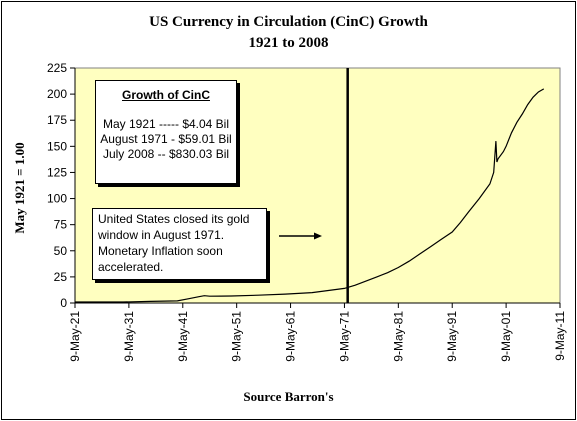 The width and height of the screenshot is (577, 421). Describe the element at coordinates (166, 154) in the screenshot. I see `legend-line-2008: July 2008 -- $830.03 Bil` at that location.